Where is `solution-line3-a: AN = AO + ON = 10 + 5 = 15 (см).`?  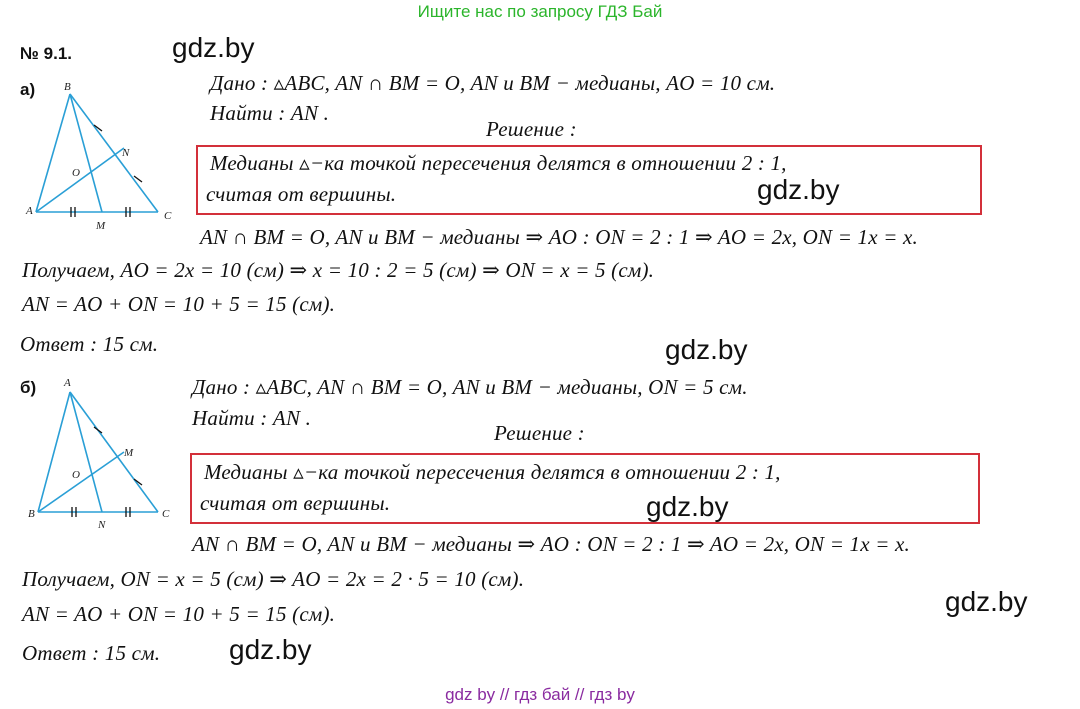 solution-line3-a: AN = AO + ON = 10 + 5 = 15 (см). is located at coordinates (179, 304).